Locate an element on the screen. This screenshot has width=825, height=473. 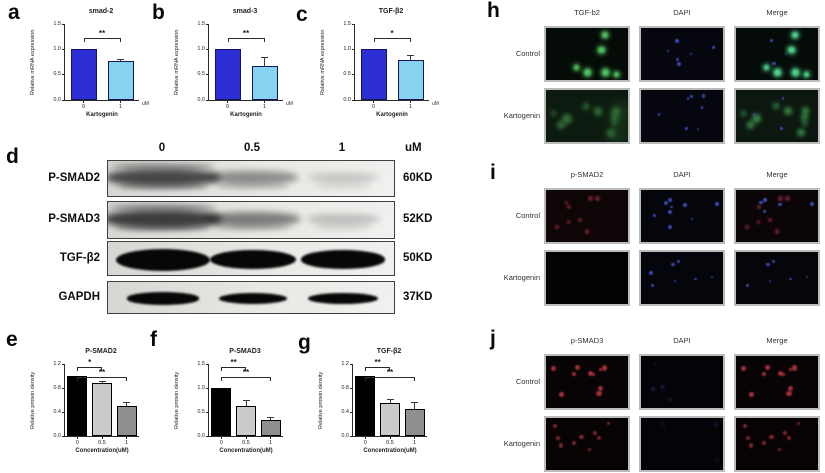
x-axis-label: Kartogenin is located at coordinates (392, 115).